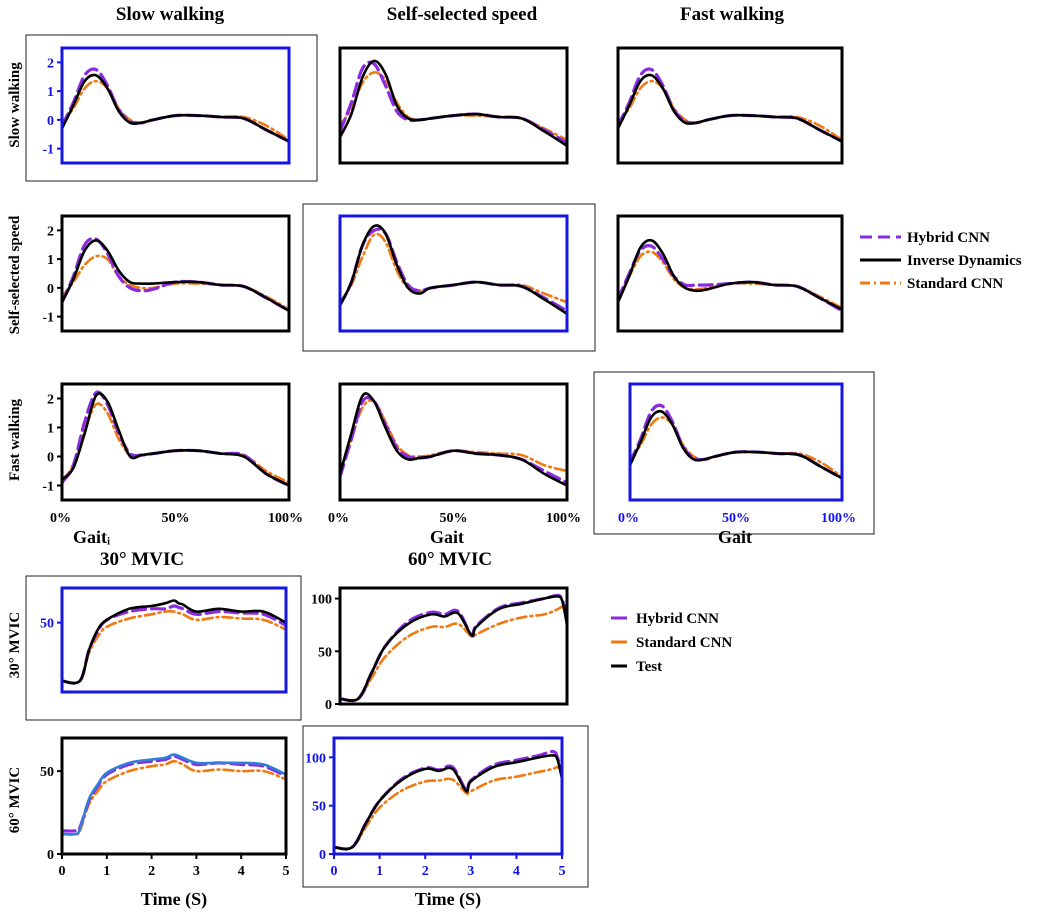 Image resolution: width=1052 pixels, height=915 pixels. Describe the element at coordinates (170, 14) in the screenshot. I see `gait-col-header-0: Slow walking` at that location.